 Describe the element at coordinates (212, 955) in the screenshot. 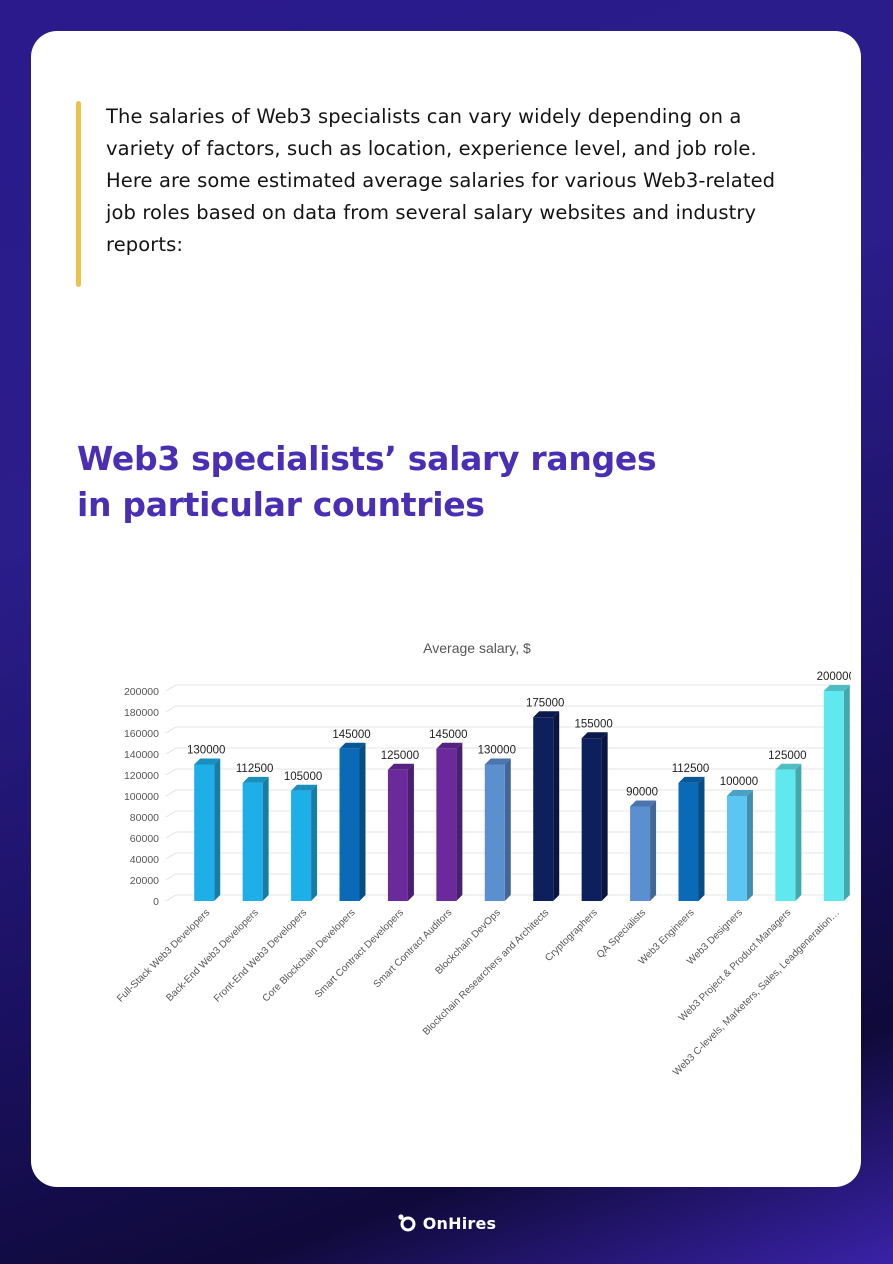

I see `x-tick-label: Back-End Web3 Developers` at that location.